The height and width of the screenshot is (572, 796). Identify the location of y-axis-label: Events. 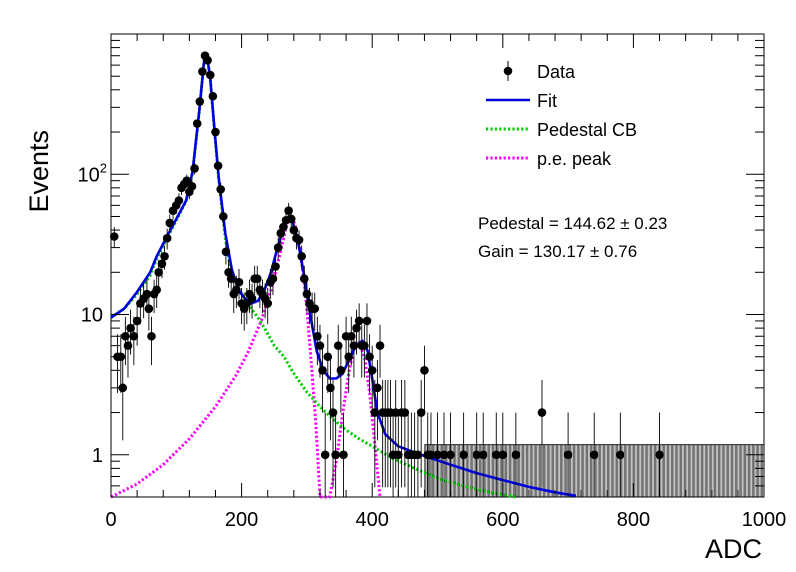
(39, 171).